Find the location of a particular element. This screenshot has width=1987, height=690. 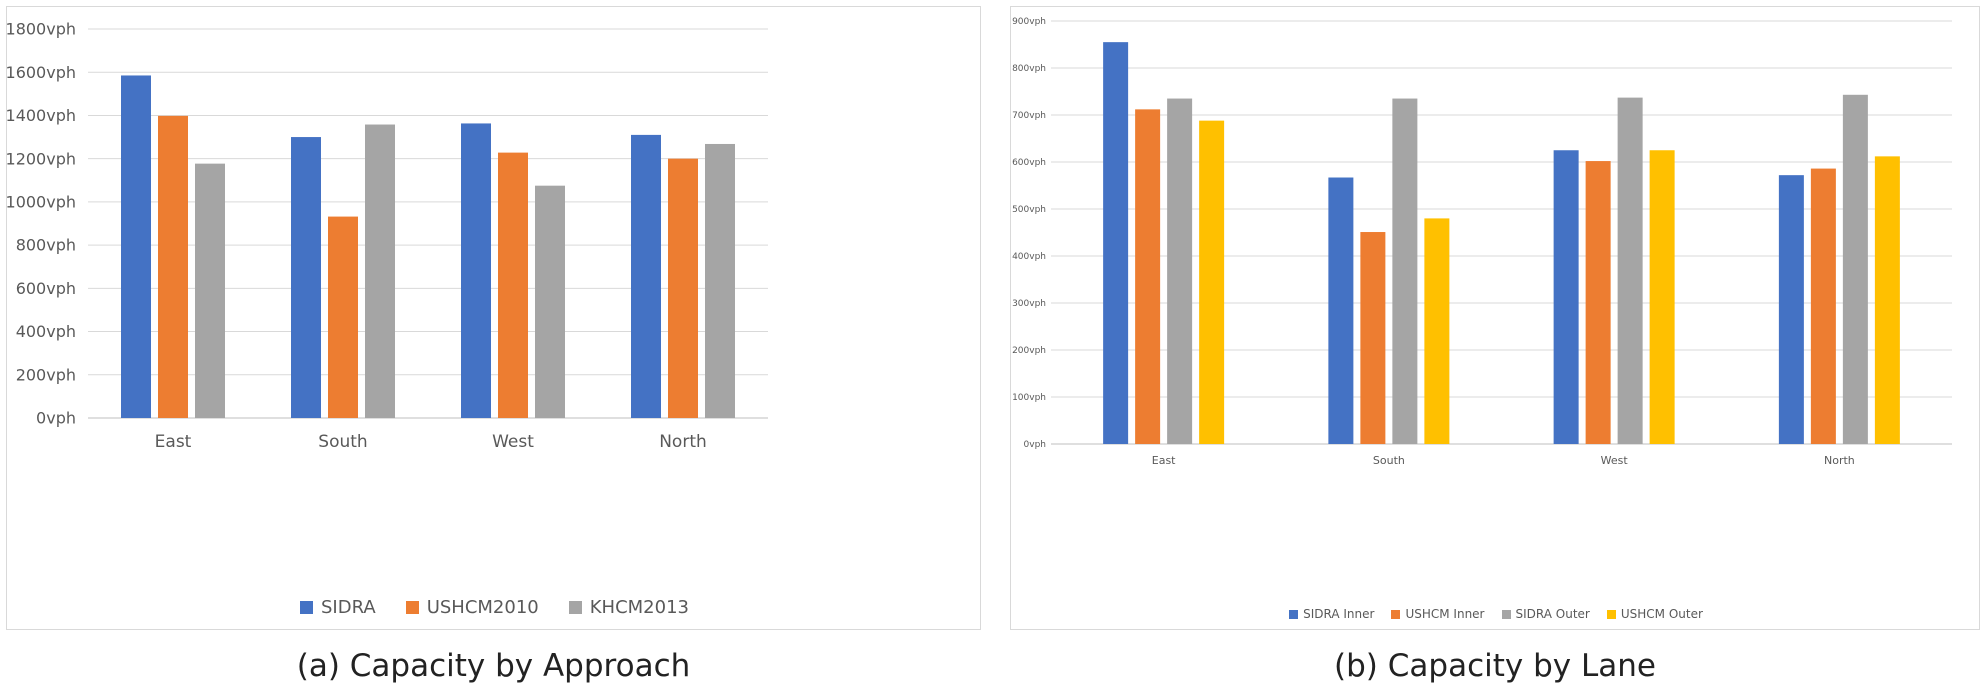

y-tick-label: 1000vph is located at coordinates (41, 201).